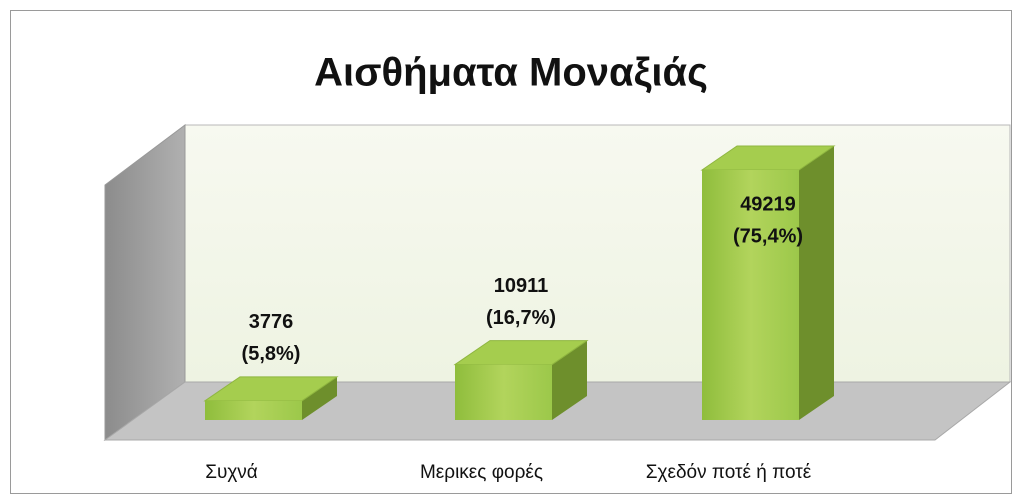  I want to click on value-label: 49219, so click(768, 204).